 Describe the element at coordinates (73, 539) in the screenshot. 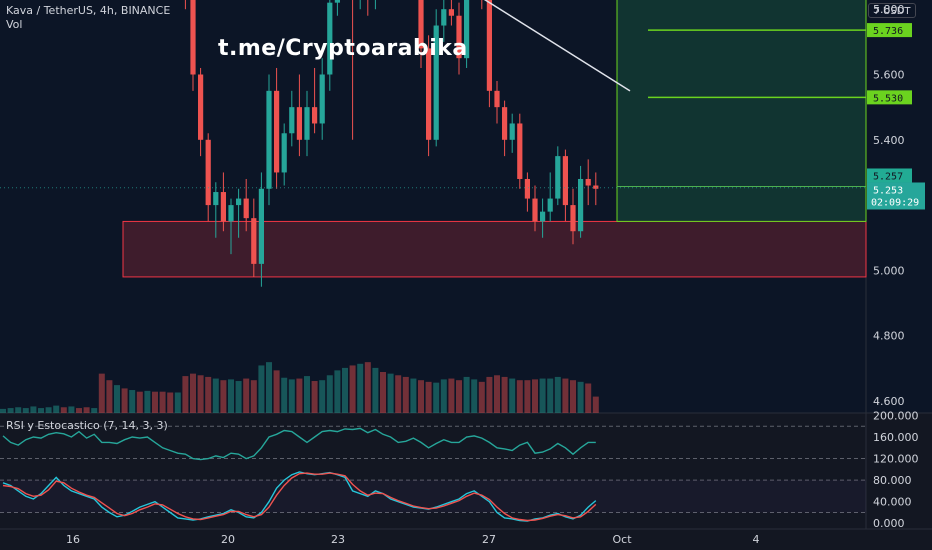

I see `time-tick: 16` at that location.